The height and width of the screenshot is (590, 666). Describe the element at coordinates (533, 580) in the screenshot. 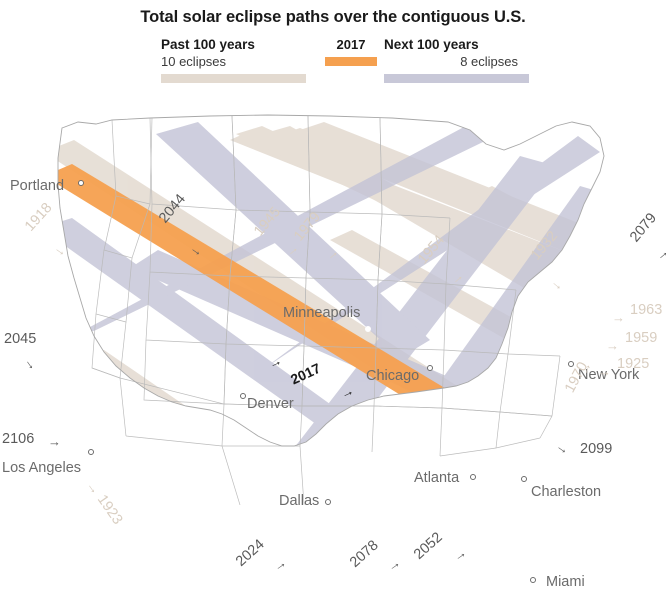

I see `city-dot-miami` at that location.